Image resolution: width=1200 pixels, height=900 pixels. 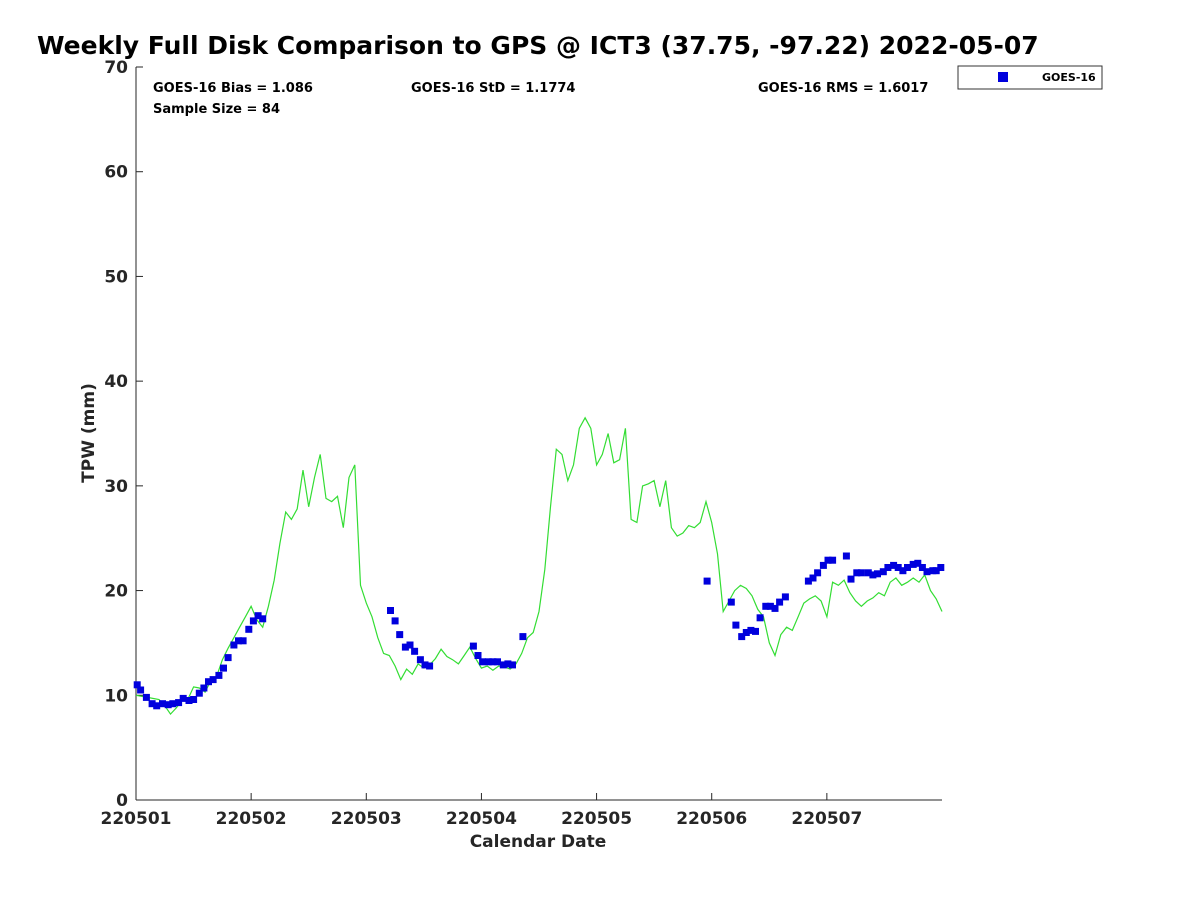 What do you see at coordinates (493, 88) in the screenshot?
I see `std-stat: GOES-16 StD = 1.1774` at bounding box center [493, 88].